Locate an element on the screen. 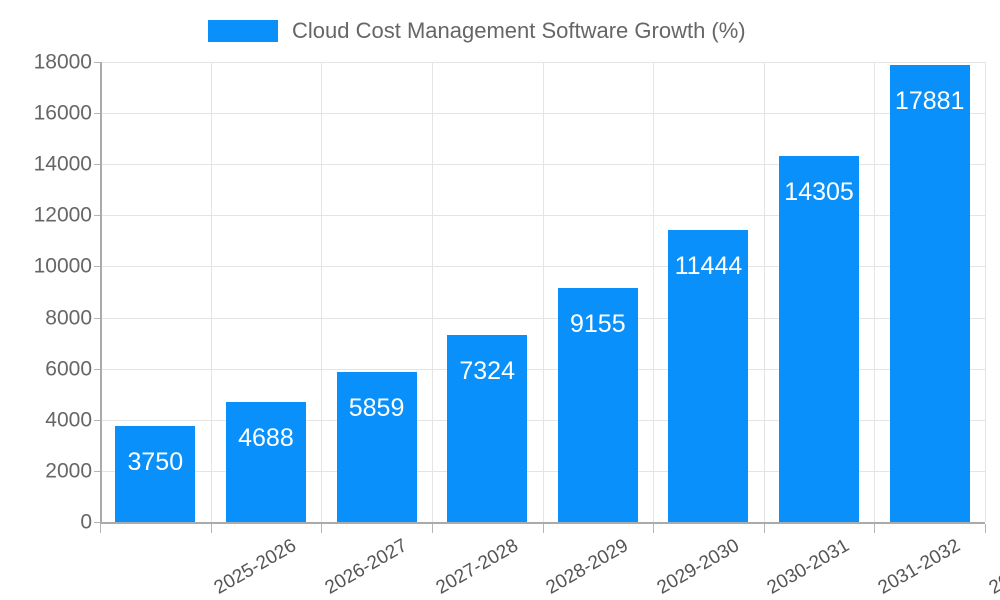  x-axis-tick-label: 2028-2029 is located at coordinates (587, 567).